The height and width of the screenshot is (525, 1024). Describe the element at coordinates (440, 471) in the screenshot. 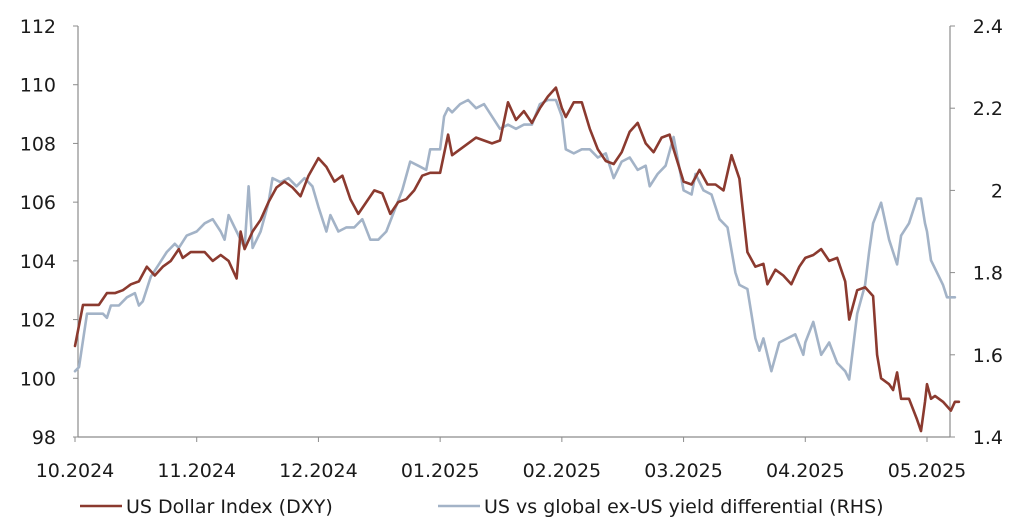

I see `x-tick-label: 01.2025` at that location.